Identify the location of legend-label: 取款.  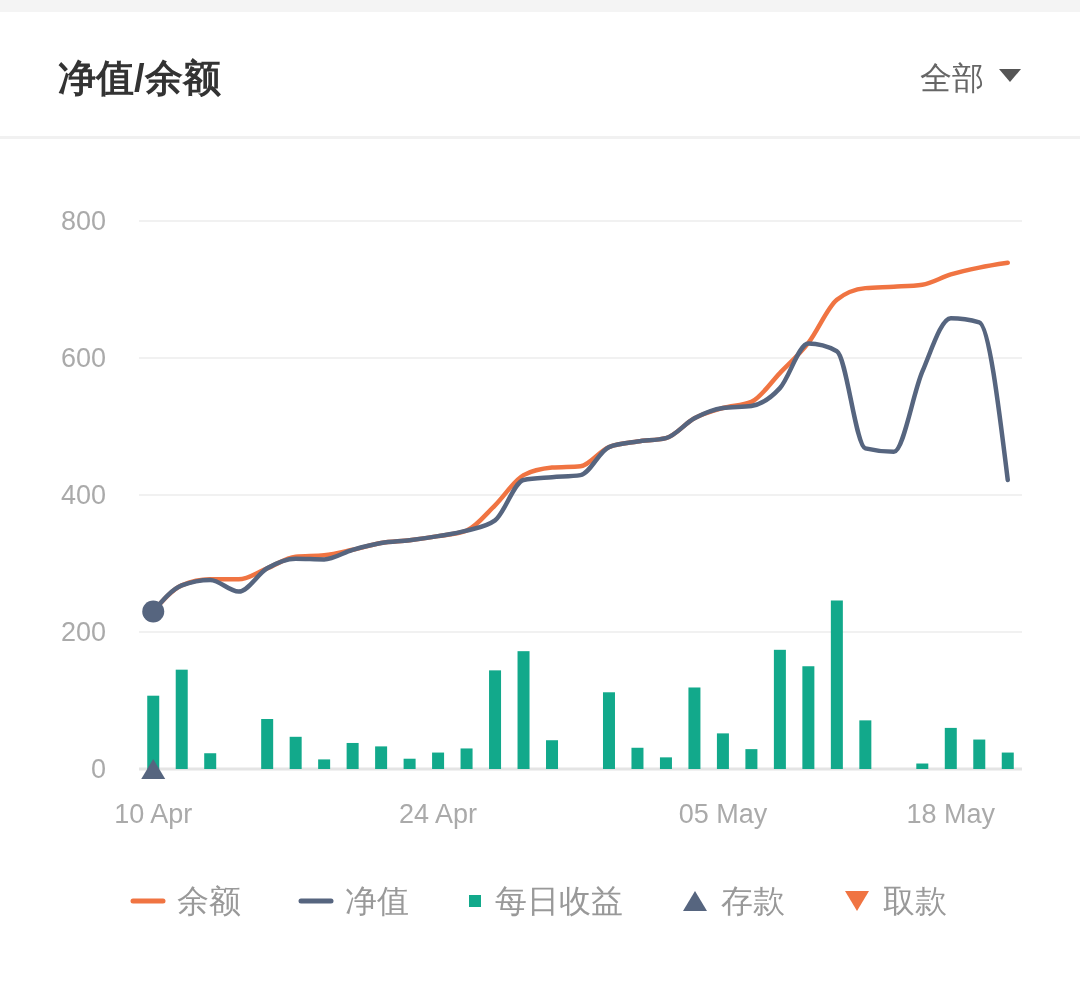
(915, 901).